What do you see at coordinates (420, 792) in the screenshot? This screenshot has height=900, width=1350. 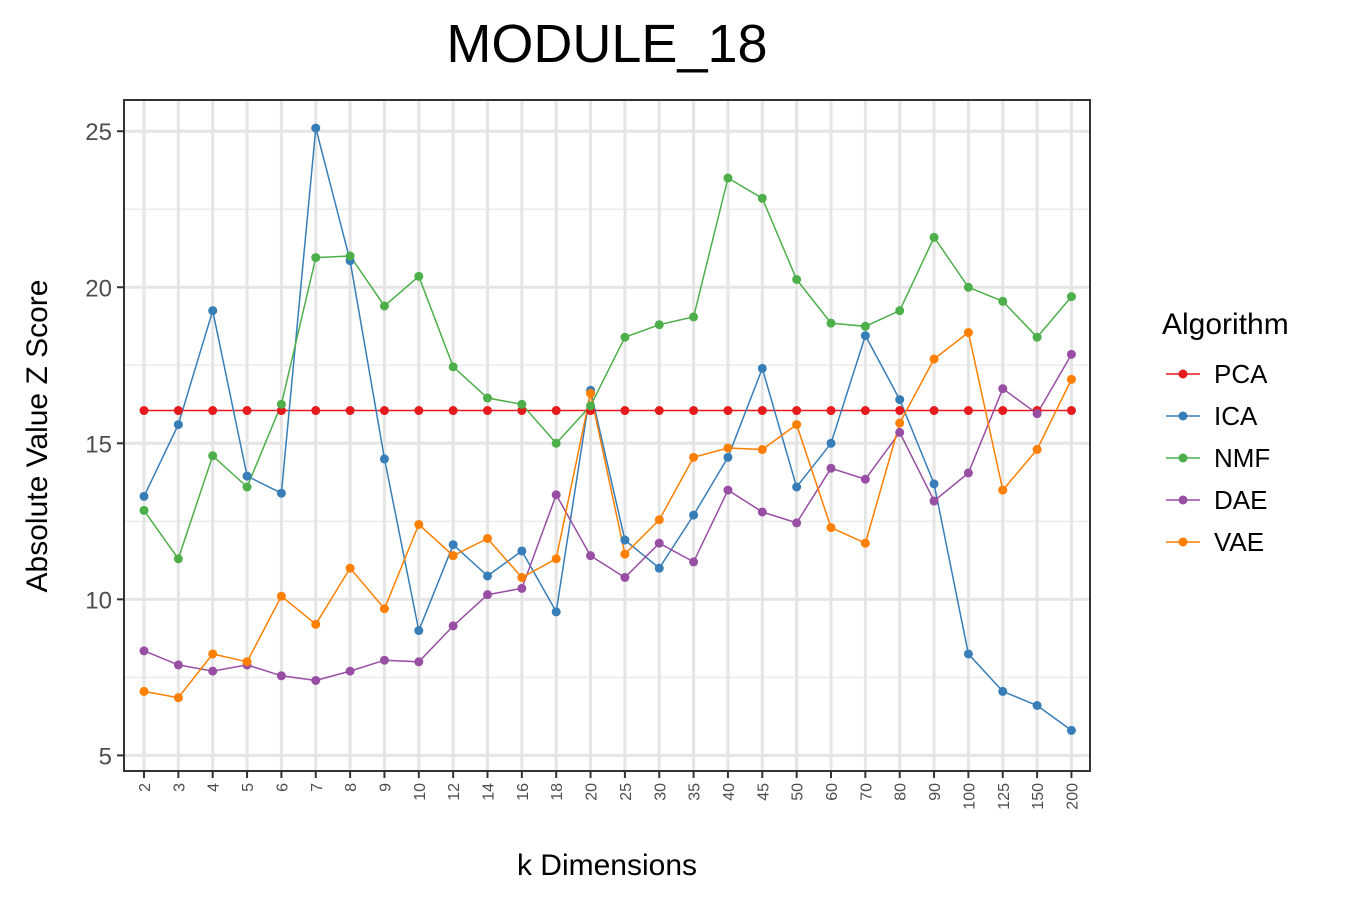 I see `x-tick-label: 10` at bounding box center [420, 792].